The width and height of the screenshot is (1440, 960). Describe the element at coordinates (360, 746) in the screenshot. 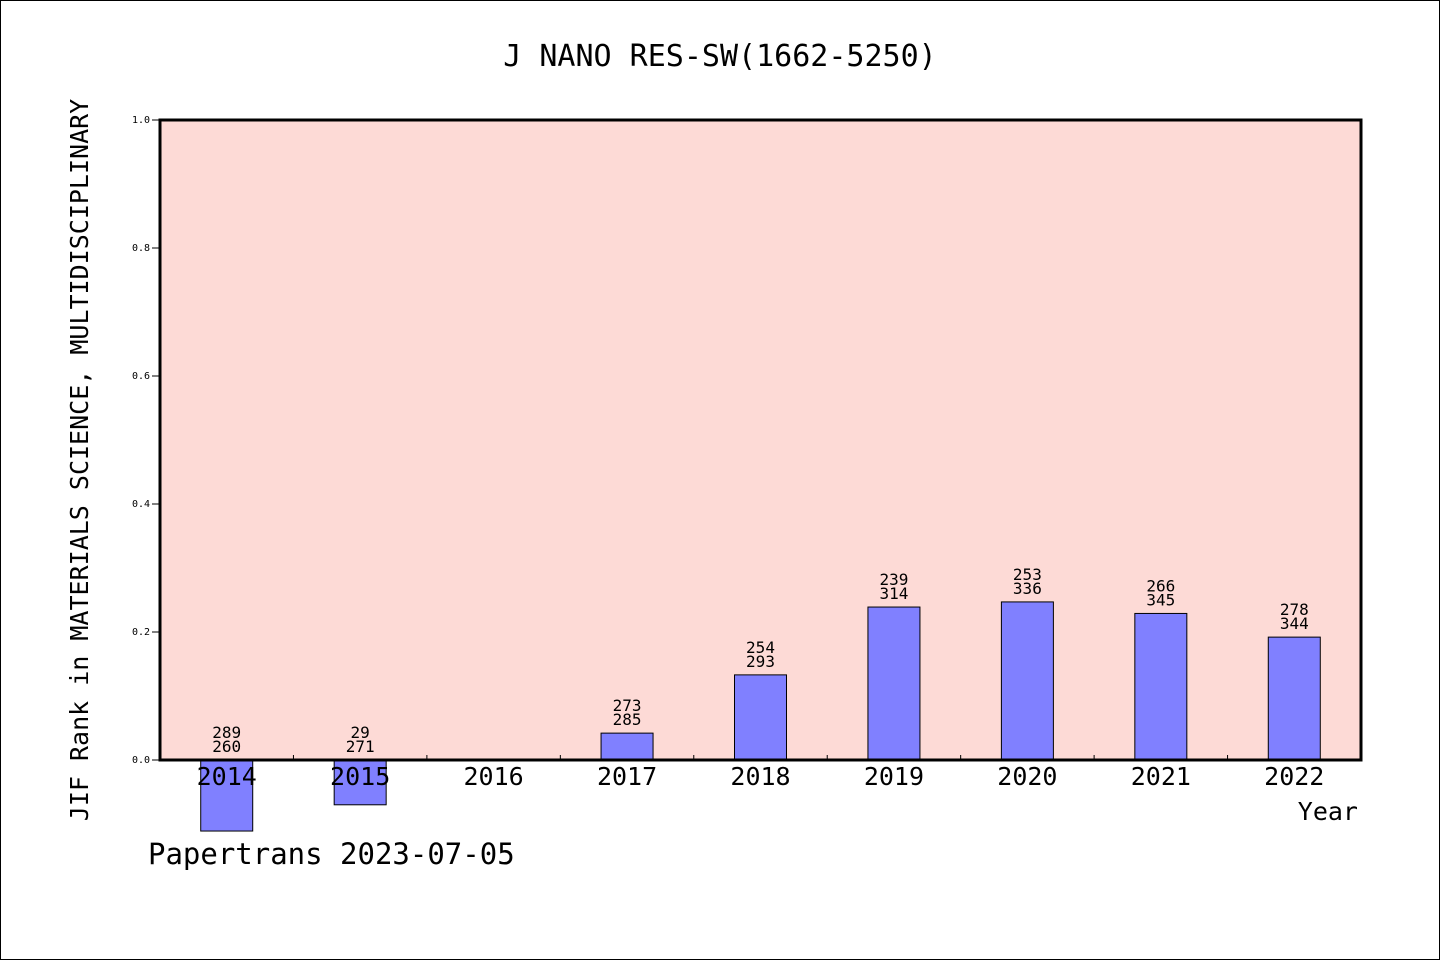

I see `bar-total-label-2015: 271` at that location.